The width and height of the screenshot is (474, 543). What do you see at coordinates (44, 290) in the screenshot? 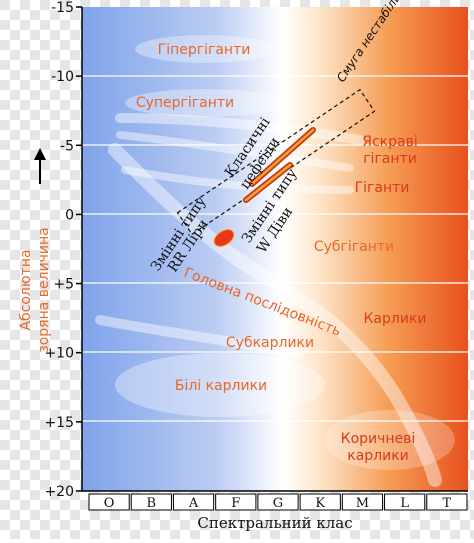
I see `y-axis-label-line2: зоряна величина` at bounding box center [44, 290].